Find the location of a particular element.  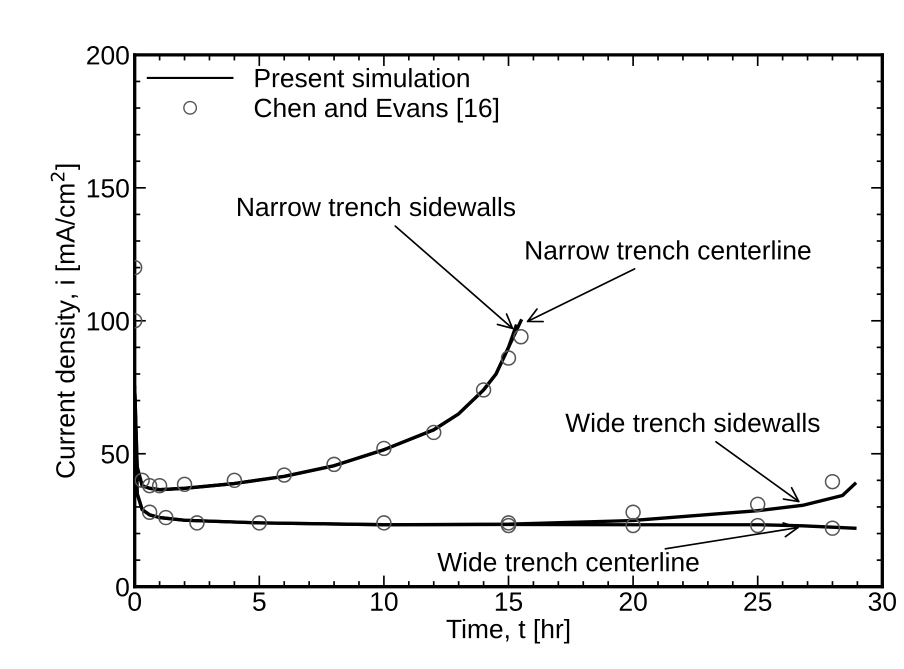

y-tick-label: 200 is located at coordinates (108, 55).